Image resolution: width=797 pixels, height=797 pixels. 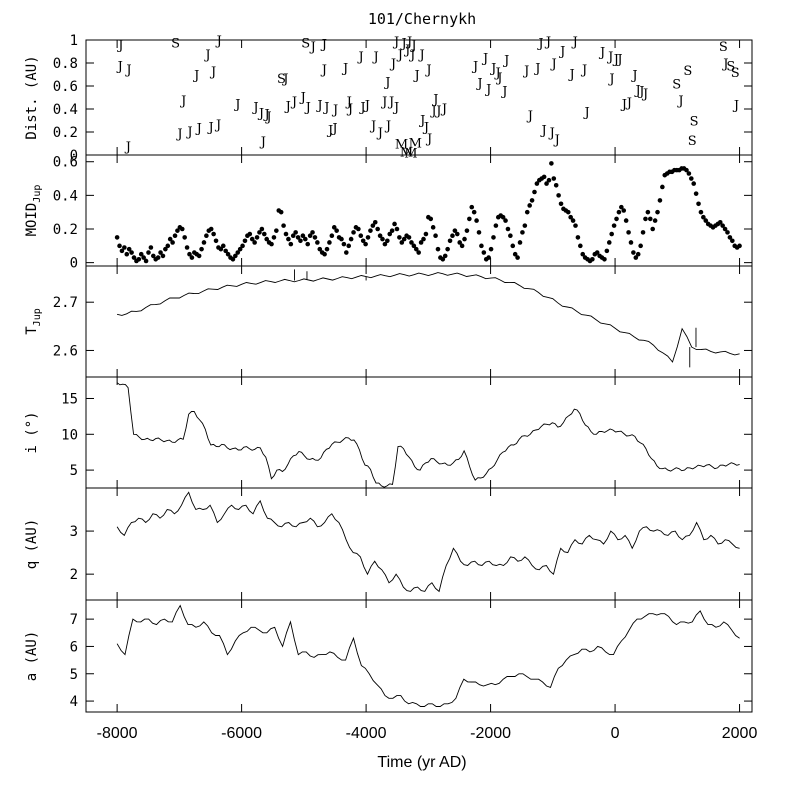 I want to click on chart-title: 101/Chernykh, so click(x=422, y=19).